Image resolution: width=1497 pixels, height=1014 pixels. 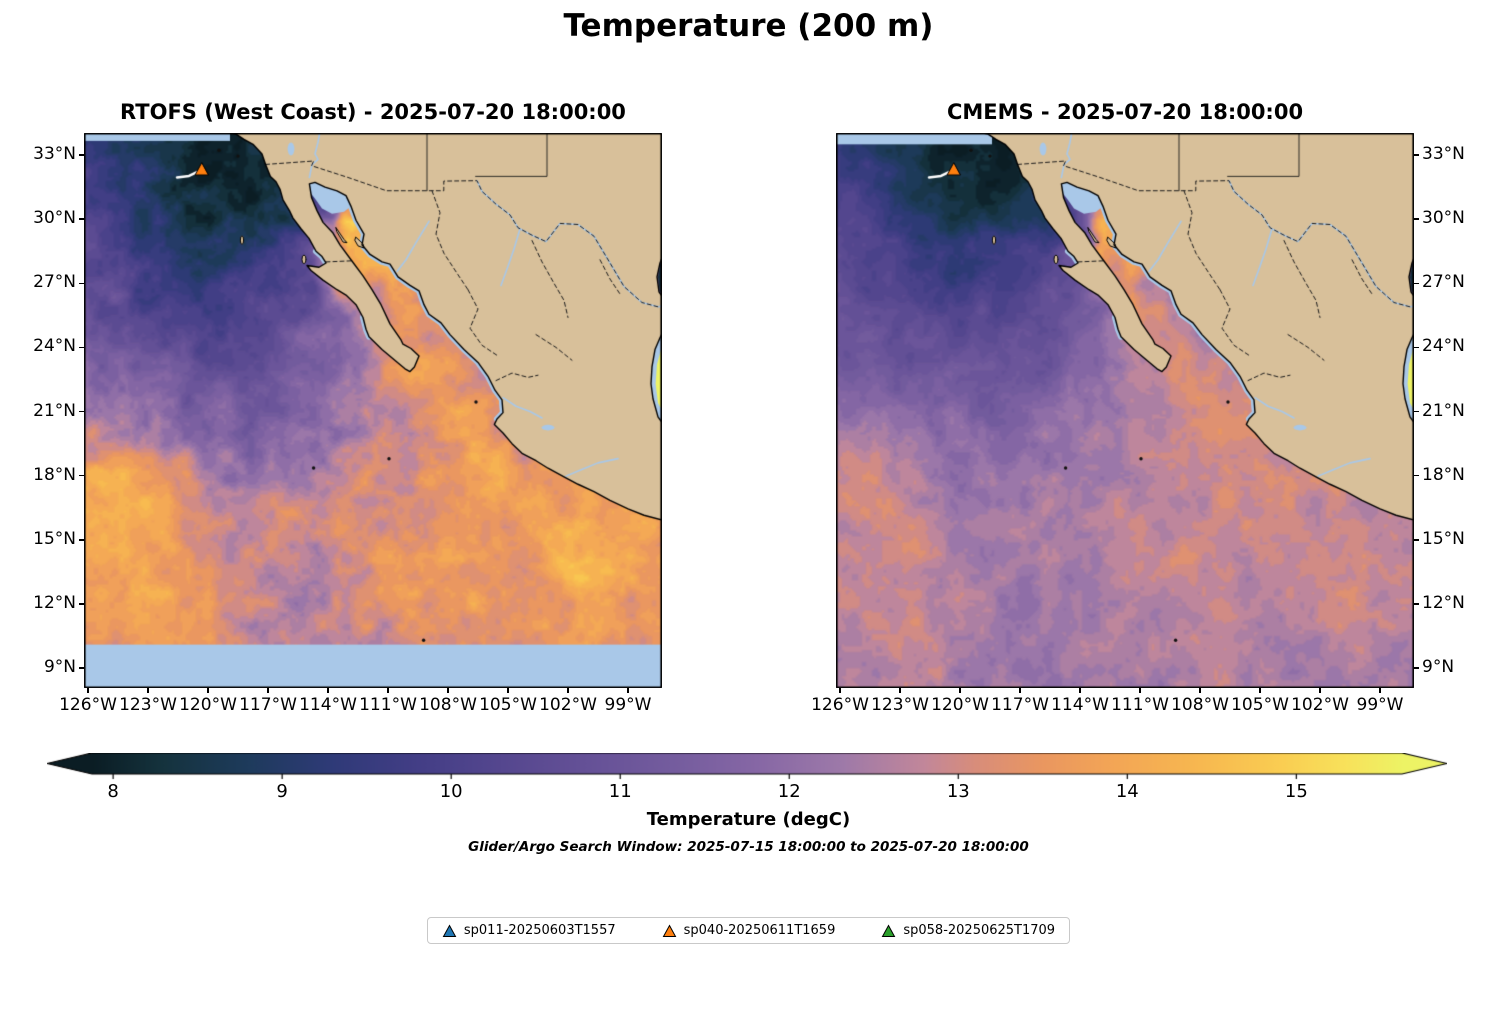 What do you see at coordinates (620, 791) in the screenshot?
I see `colorbar-tick-label: 11` at bounding box center [620, 791].